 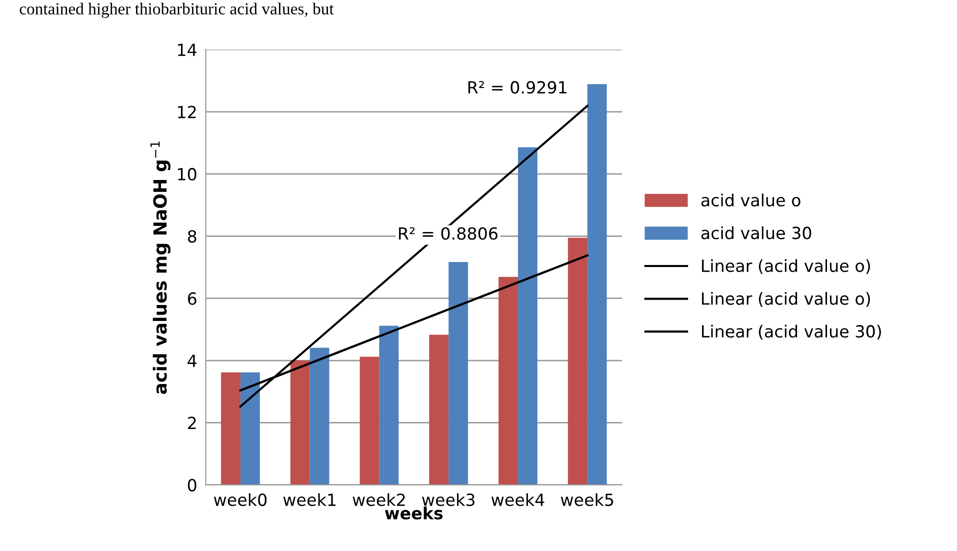 What do you see at coordinates (187, 50) in the screenshot?
I see `y-tick-label: 14` at bounding box center [187, 50].